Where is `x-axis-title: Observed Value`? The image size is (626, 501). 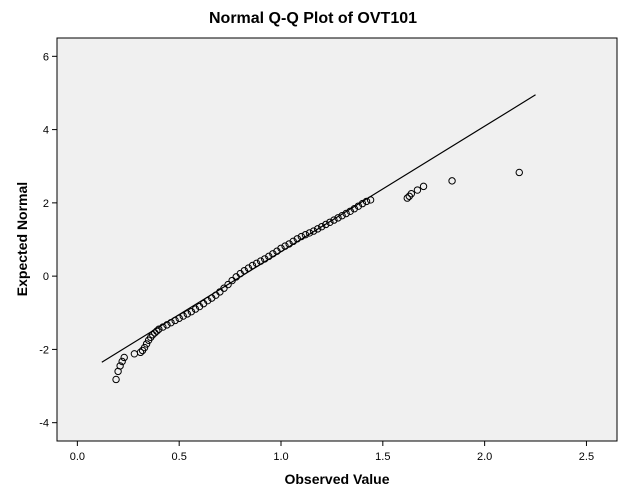
x-axis-title: Observed Value is located at coordinates (336, 479).